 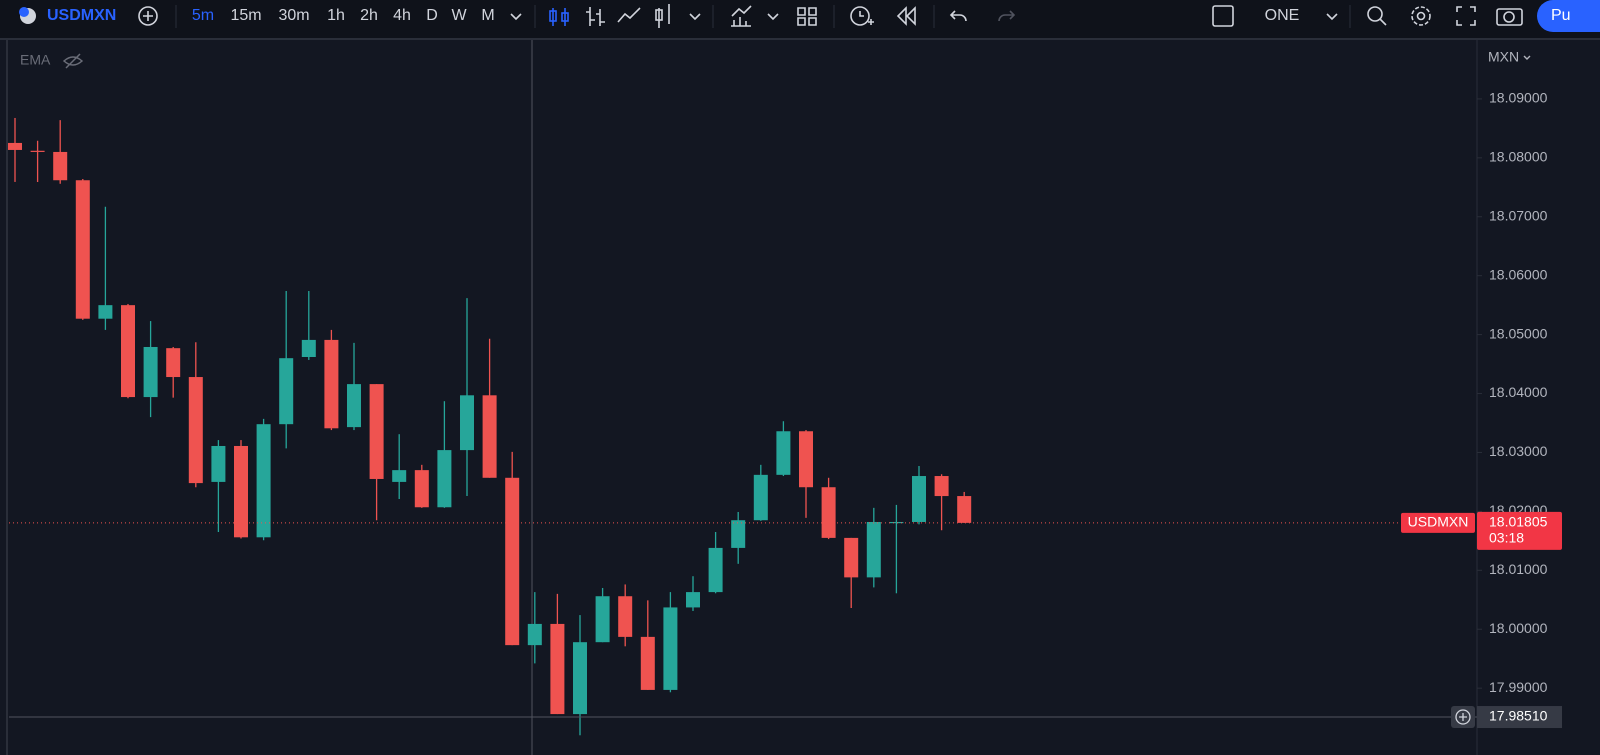 I want to click on fullscreen-icon, so click(x=1466, y=16).